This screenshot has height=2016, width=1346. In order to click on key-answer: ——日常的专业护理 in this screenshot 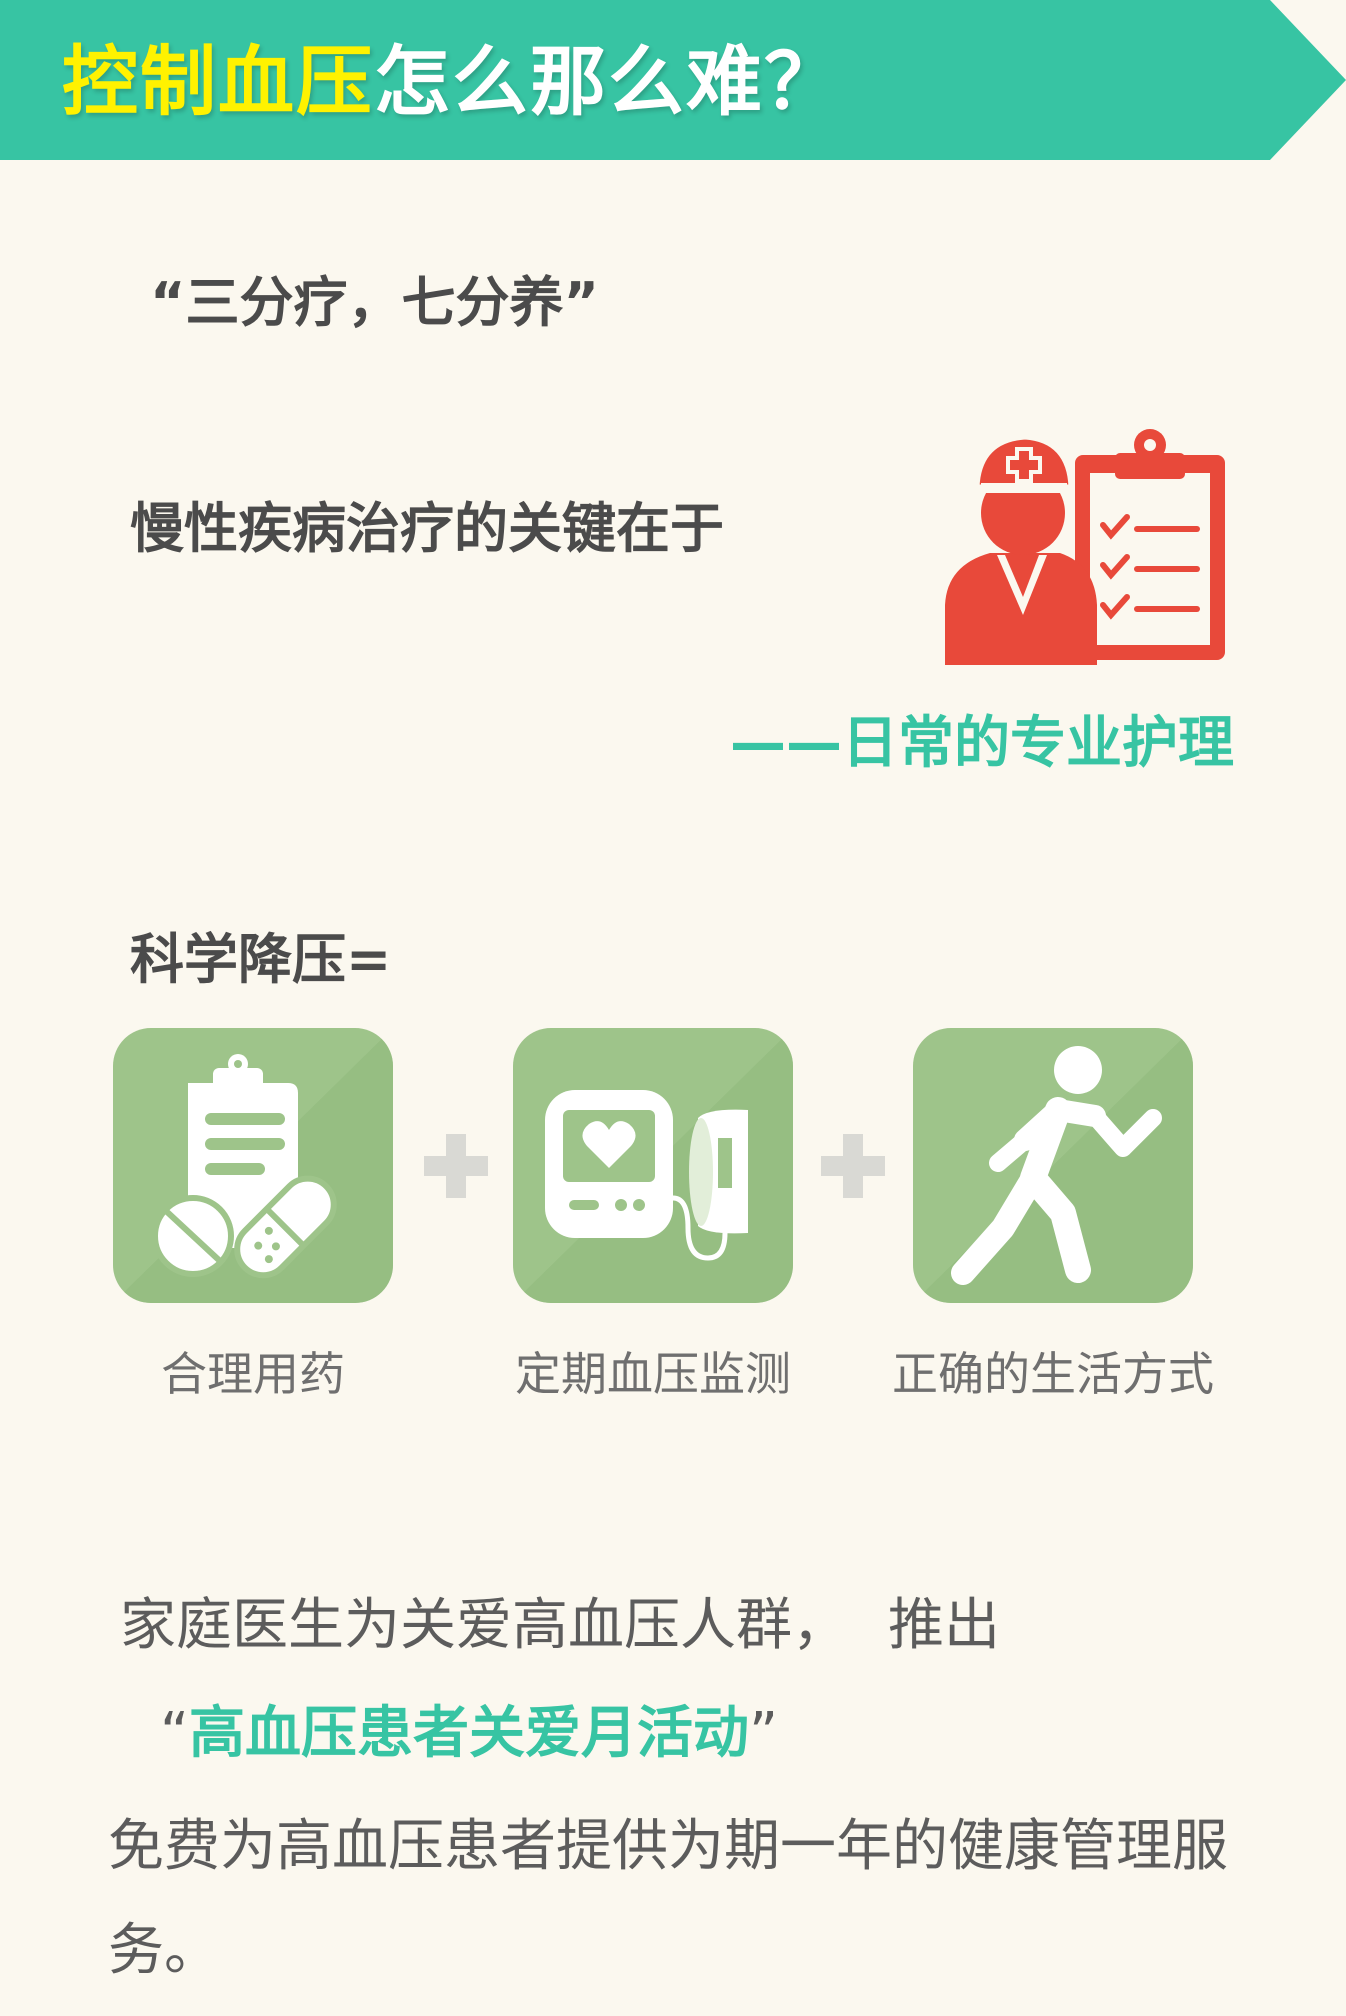, I will do `click(982, 743)`.